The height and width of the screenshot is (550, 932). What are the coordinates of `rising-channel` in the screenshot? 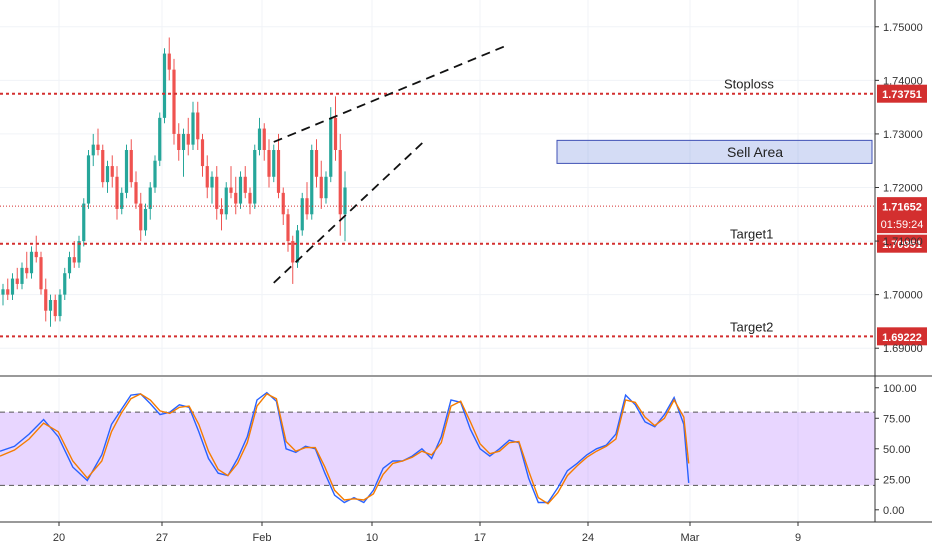 It's located at (390, 164).